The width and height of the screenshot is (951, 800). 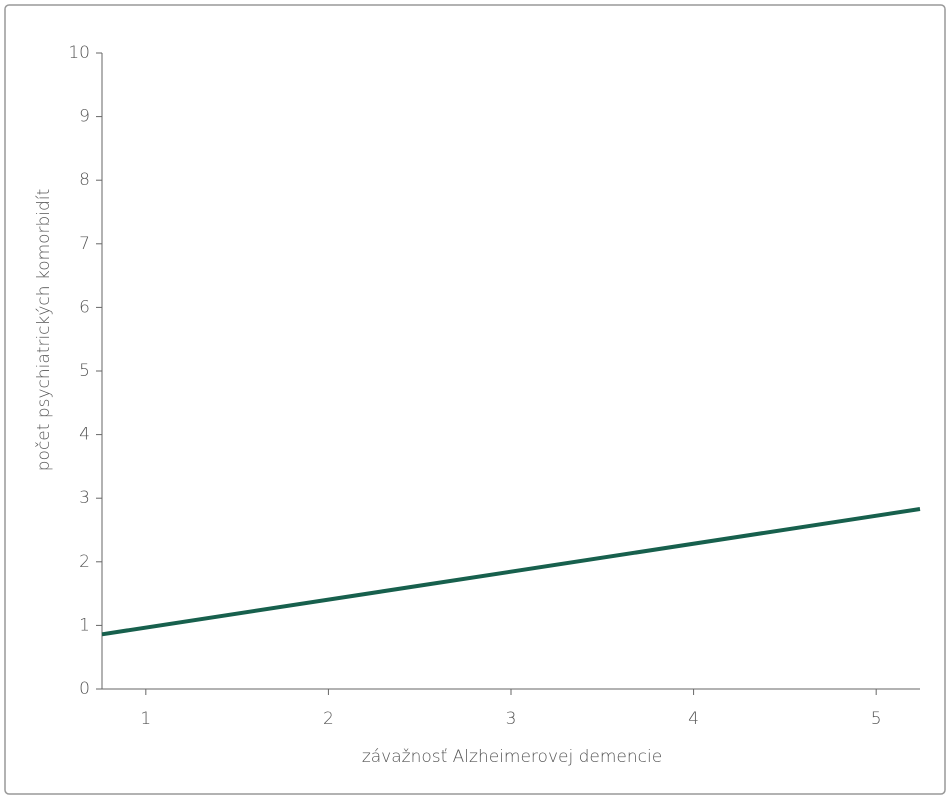 What do you see at coordinates (84, 625) in the screenshot?
I see `y-tick-label: 1` at bounding box center [84, 625].